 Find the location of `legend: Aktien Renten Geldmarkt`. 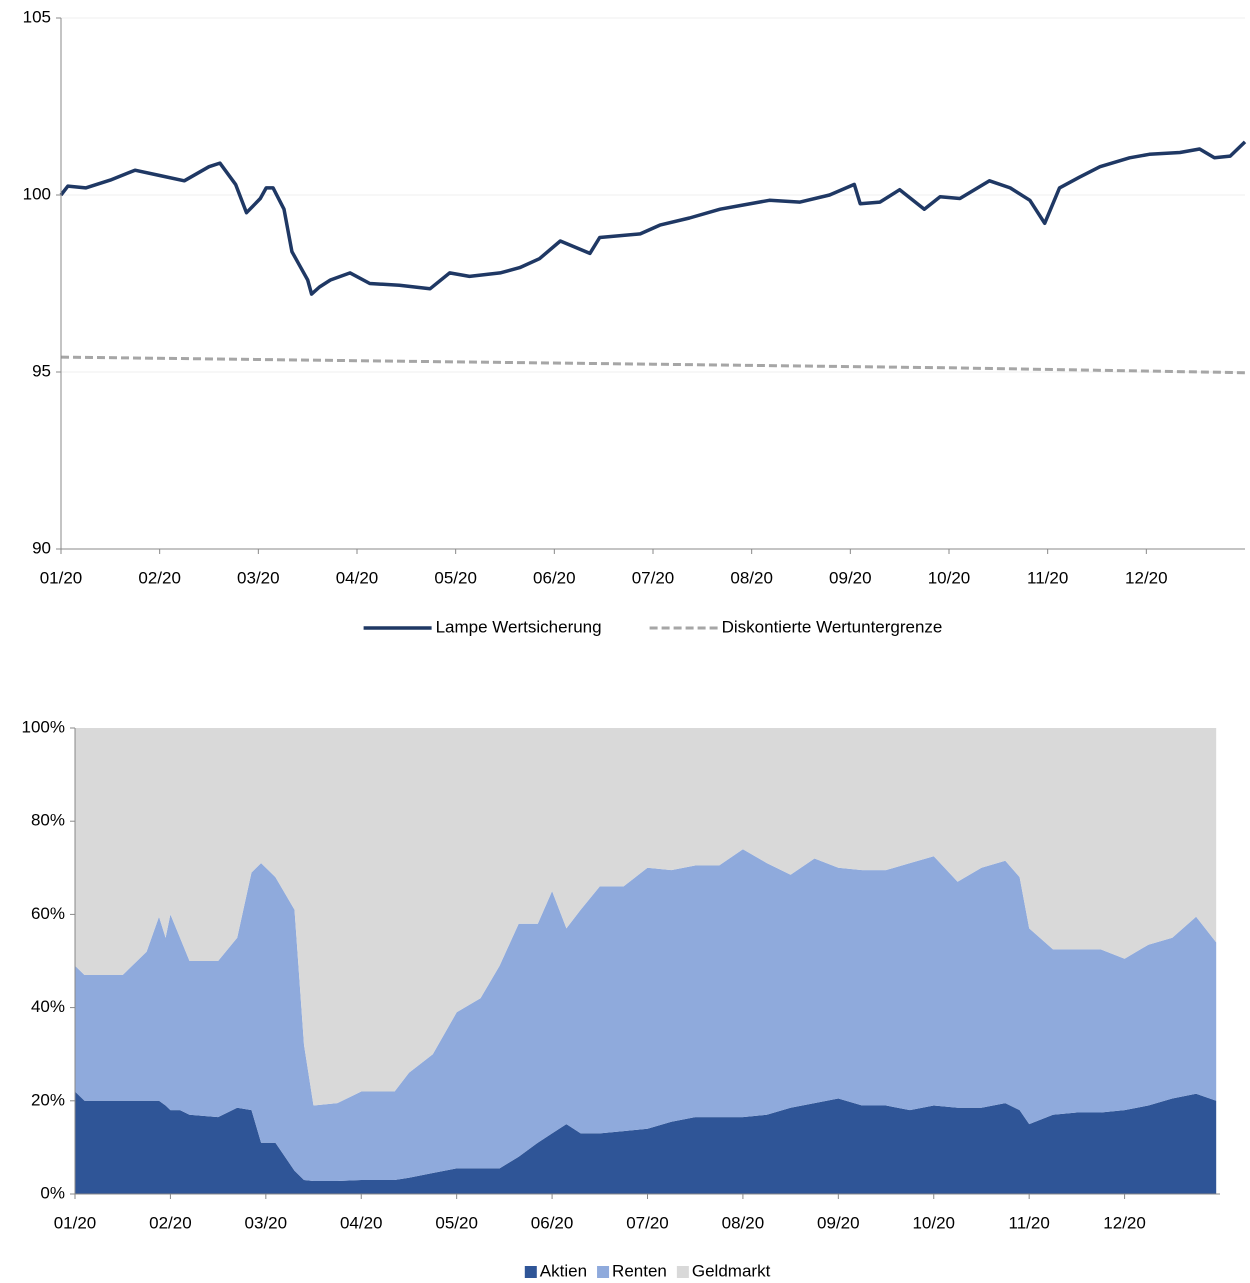

legend: Aktien Renten Geldmarkt is located at coordinates (647, 1270).